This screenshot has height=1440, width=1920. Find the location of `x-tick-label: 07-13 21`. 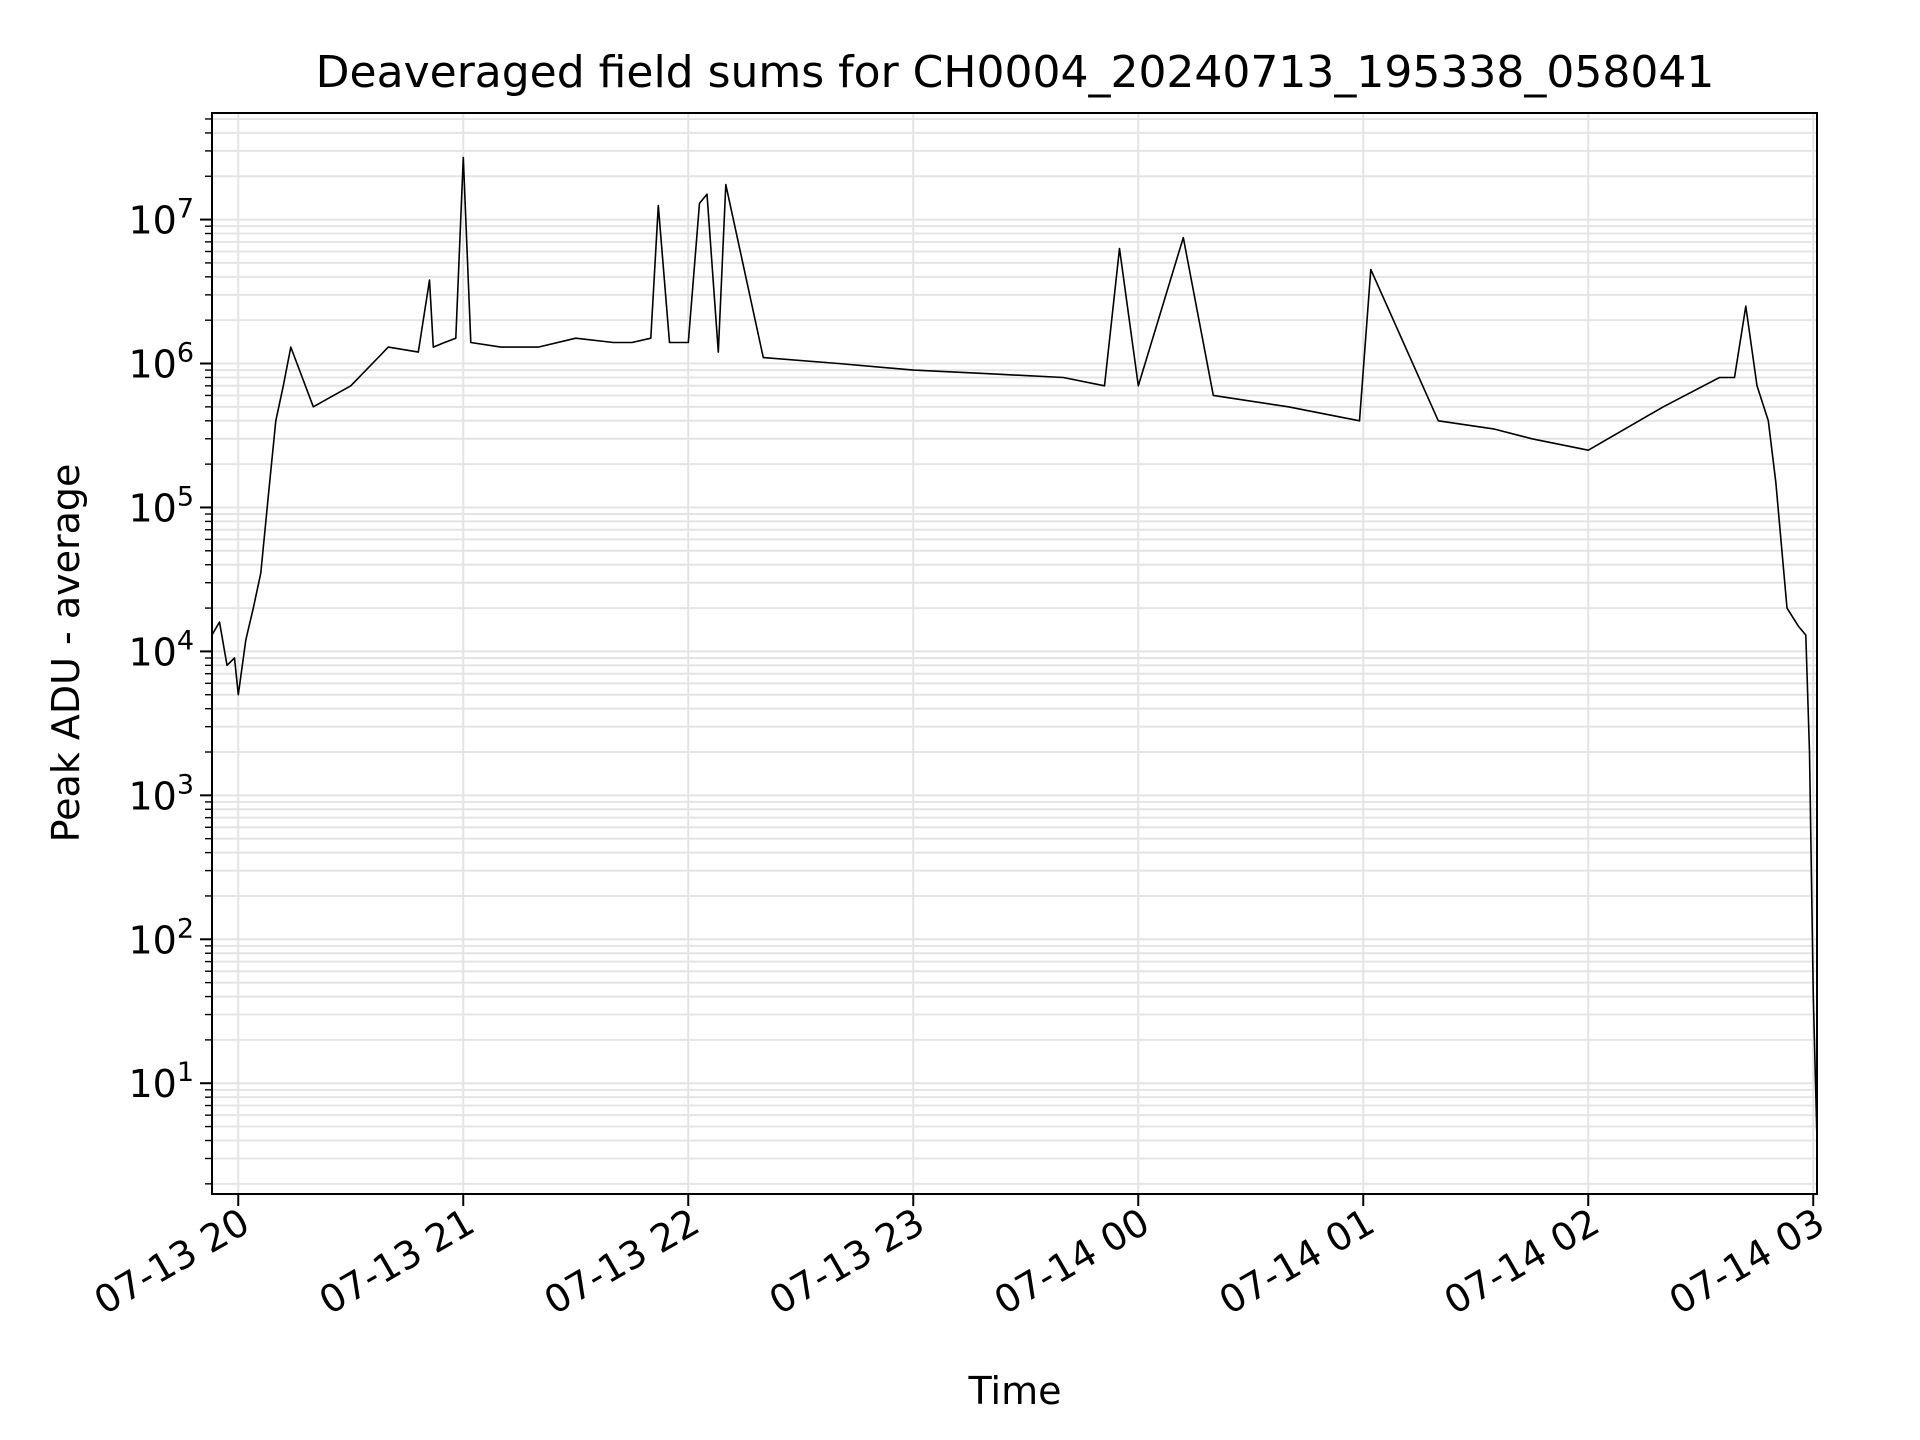

x-tick-label: 07-13 21 is located at coordinates (397, 1262).